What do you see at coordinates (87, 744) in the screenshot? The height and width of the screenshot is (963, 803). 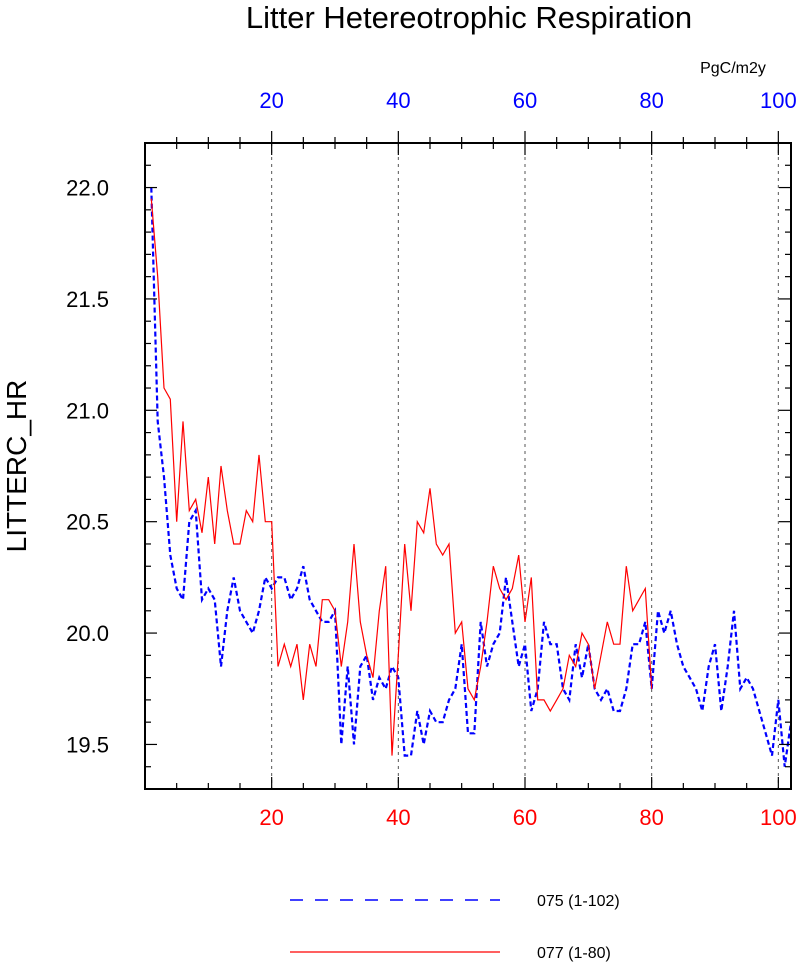 I see `y-tick-label-19.5: 19.5` at bounding box center [87, 744].